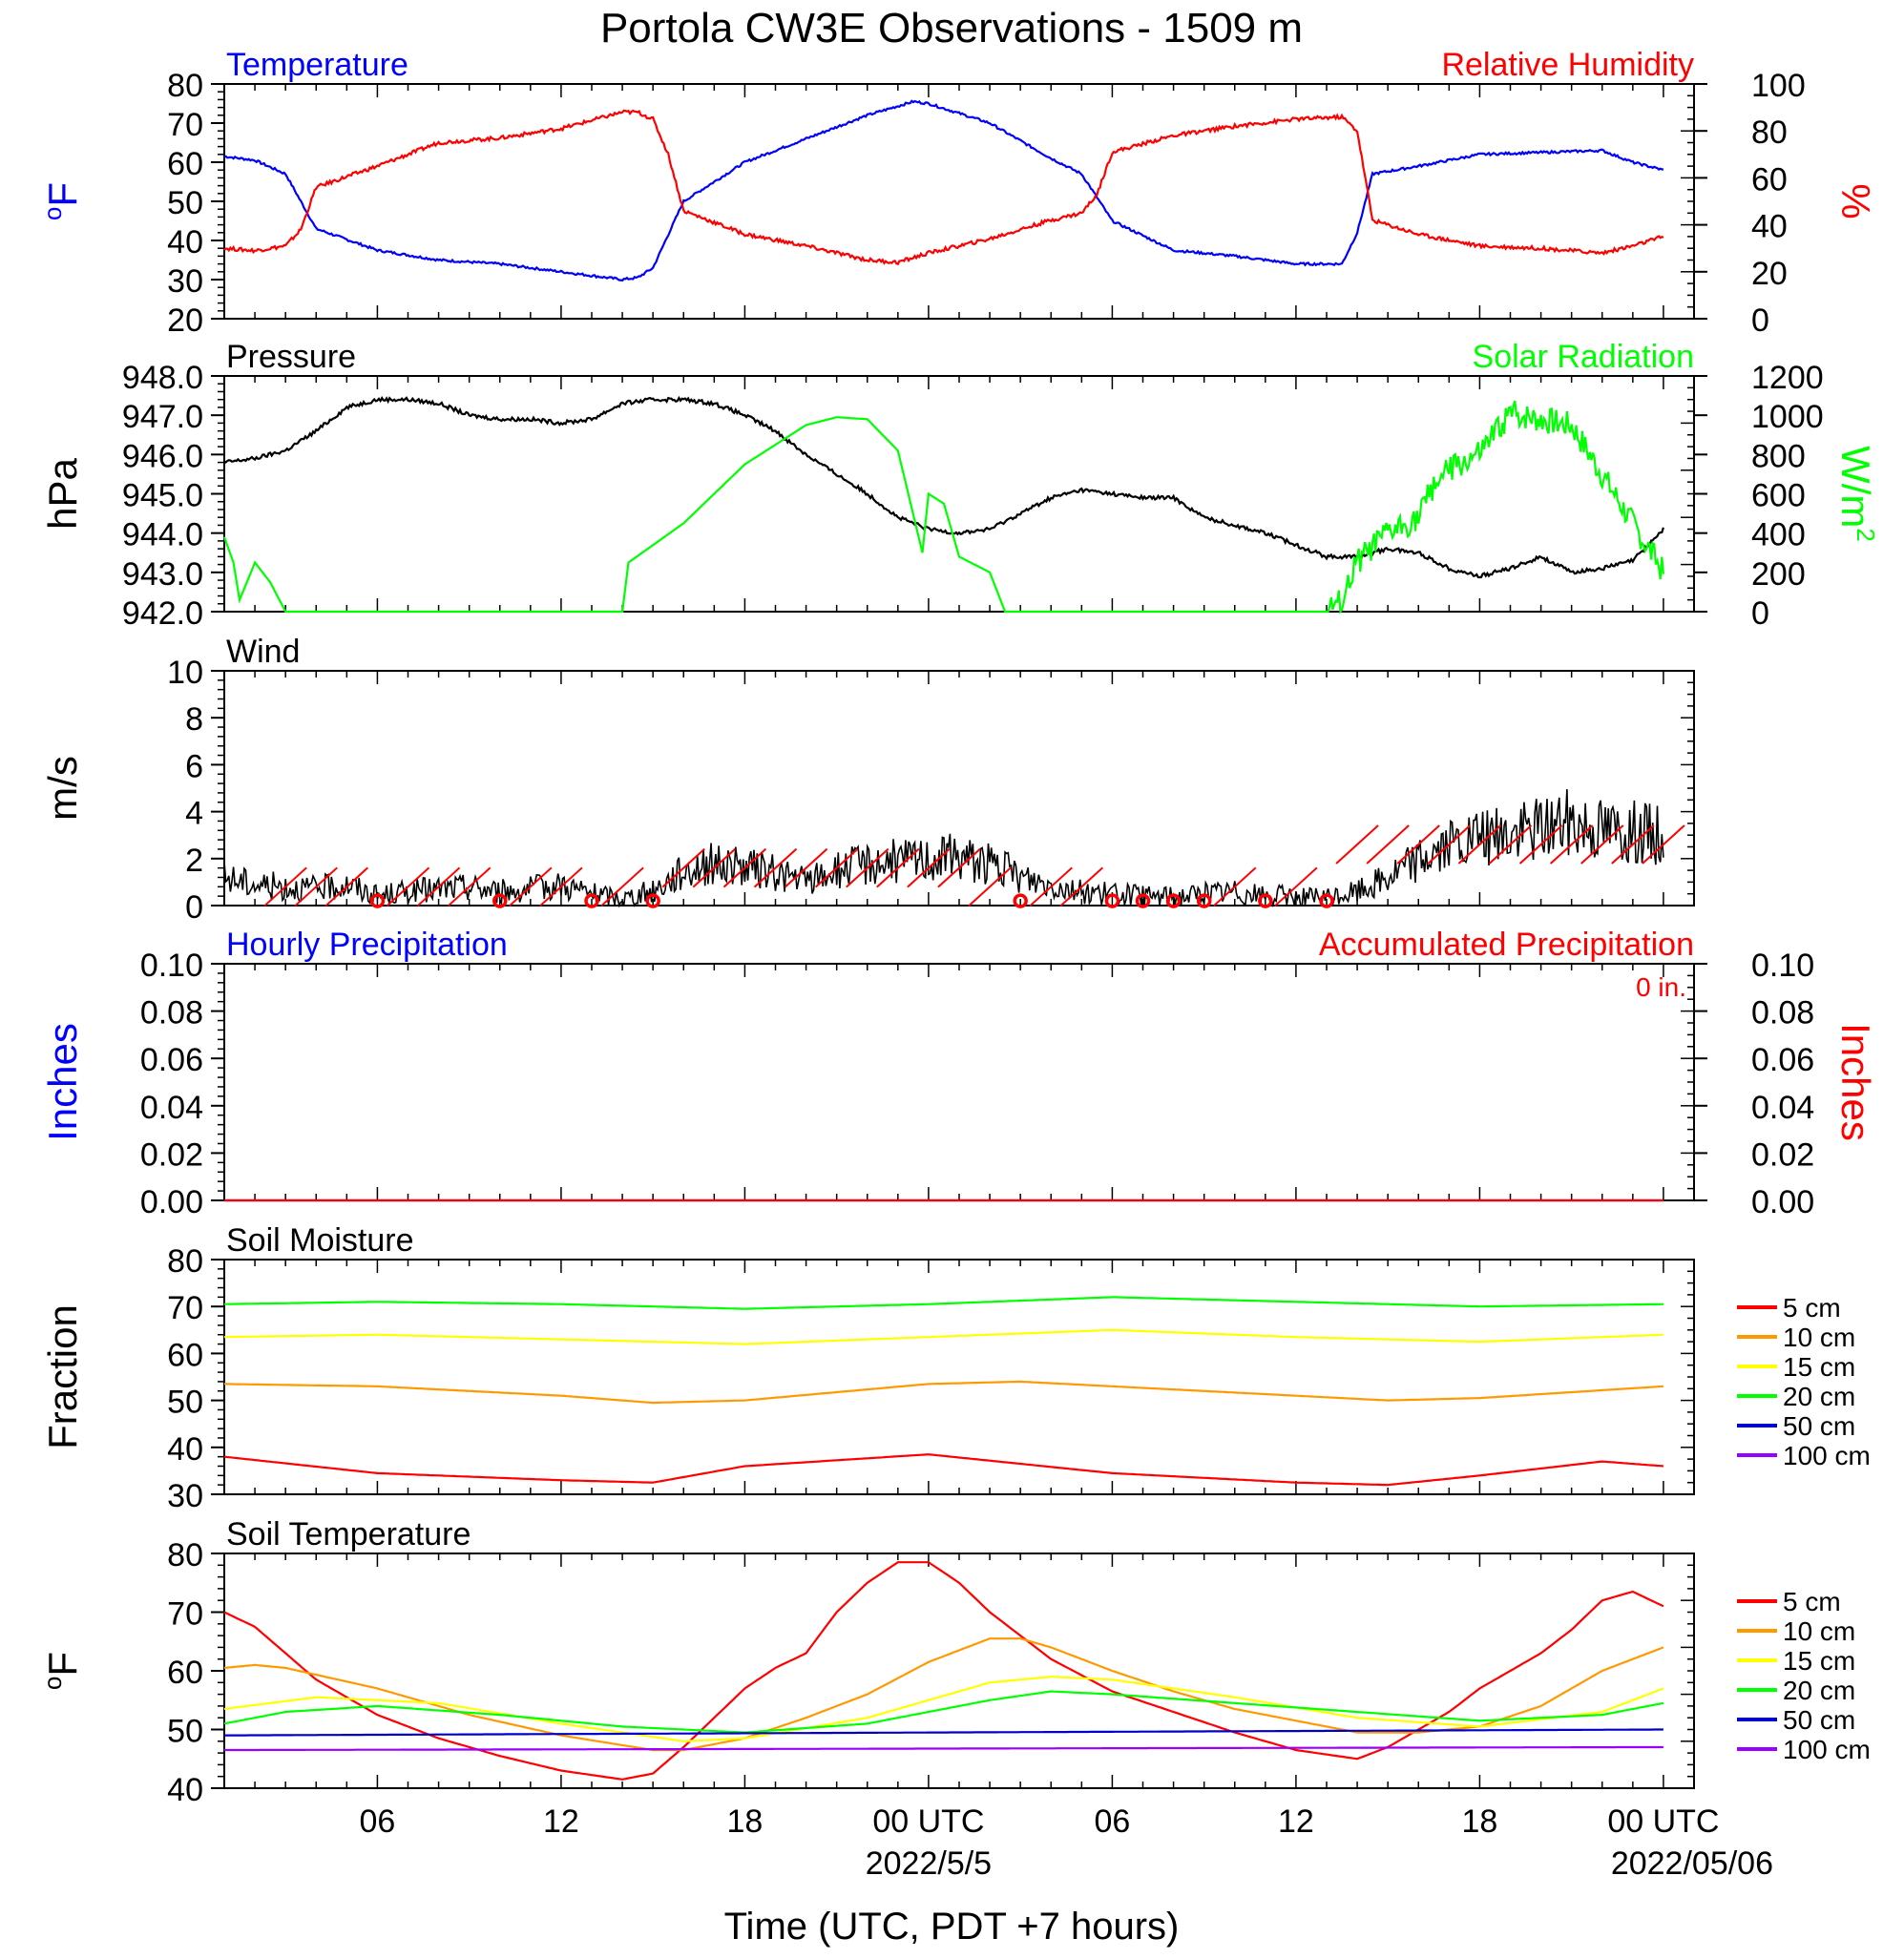  What do you see at coordinates (1692, 1863) in the screenshot?
I see `x-tick-date-label: 2022/05/06` at bounding box center [1692, 1863].